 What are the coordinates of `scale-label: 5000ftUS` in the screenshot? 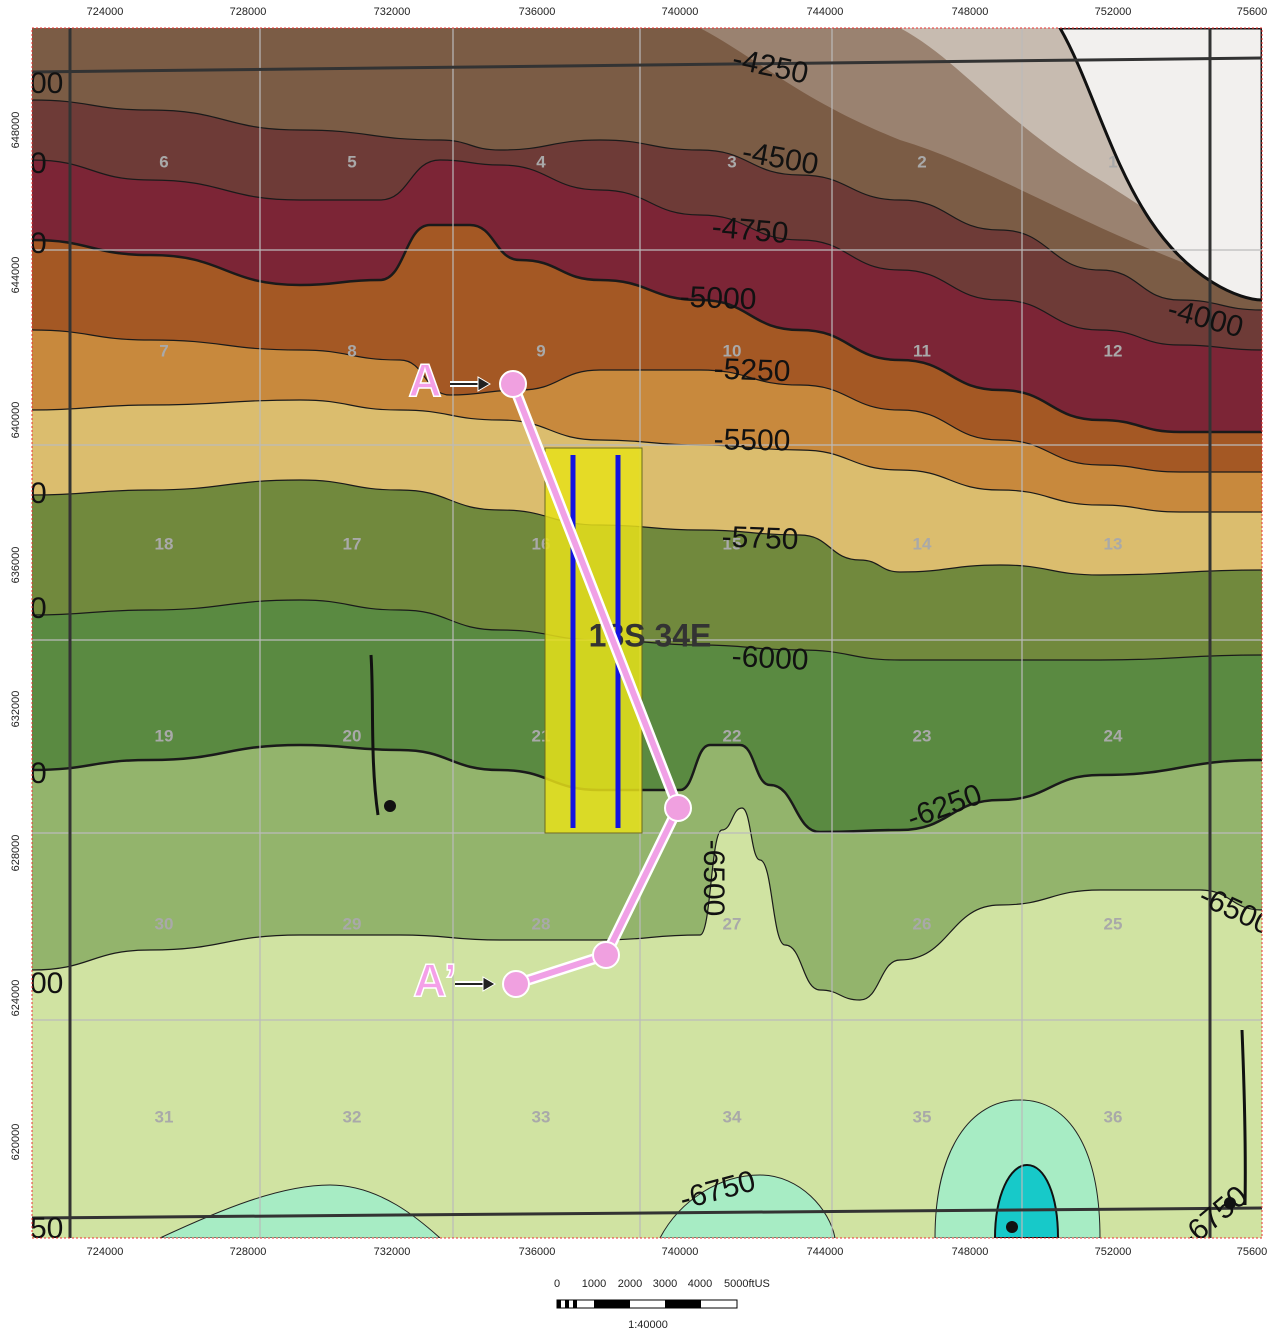 It's located at (747, 1284).